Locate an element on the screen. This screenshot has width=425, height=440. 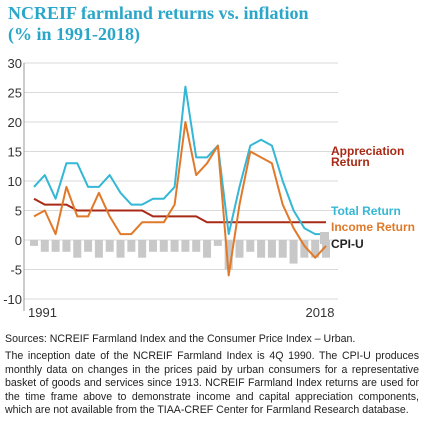
y-tick-label: 30 is located at coordinates (15, 63).